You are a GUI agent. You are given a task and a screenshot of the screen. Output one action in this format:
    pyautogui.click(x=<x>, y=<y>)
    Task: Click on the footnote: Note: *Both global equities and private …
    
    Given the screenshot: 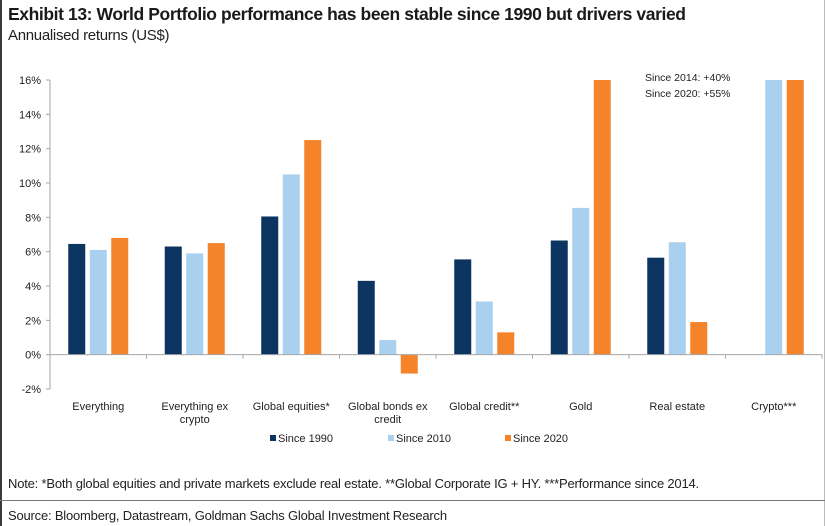 What is the action you would take?
    pyautogui.click(x=353, y=483)
    